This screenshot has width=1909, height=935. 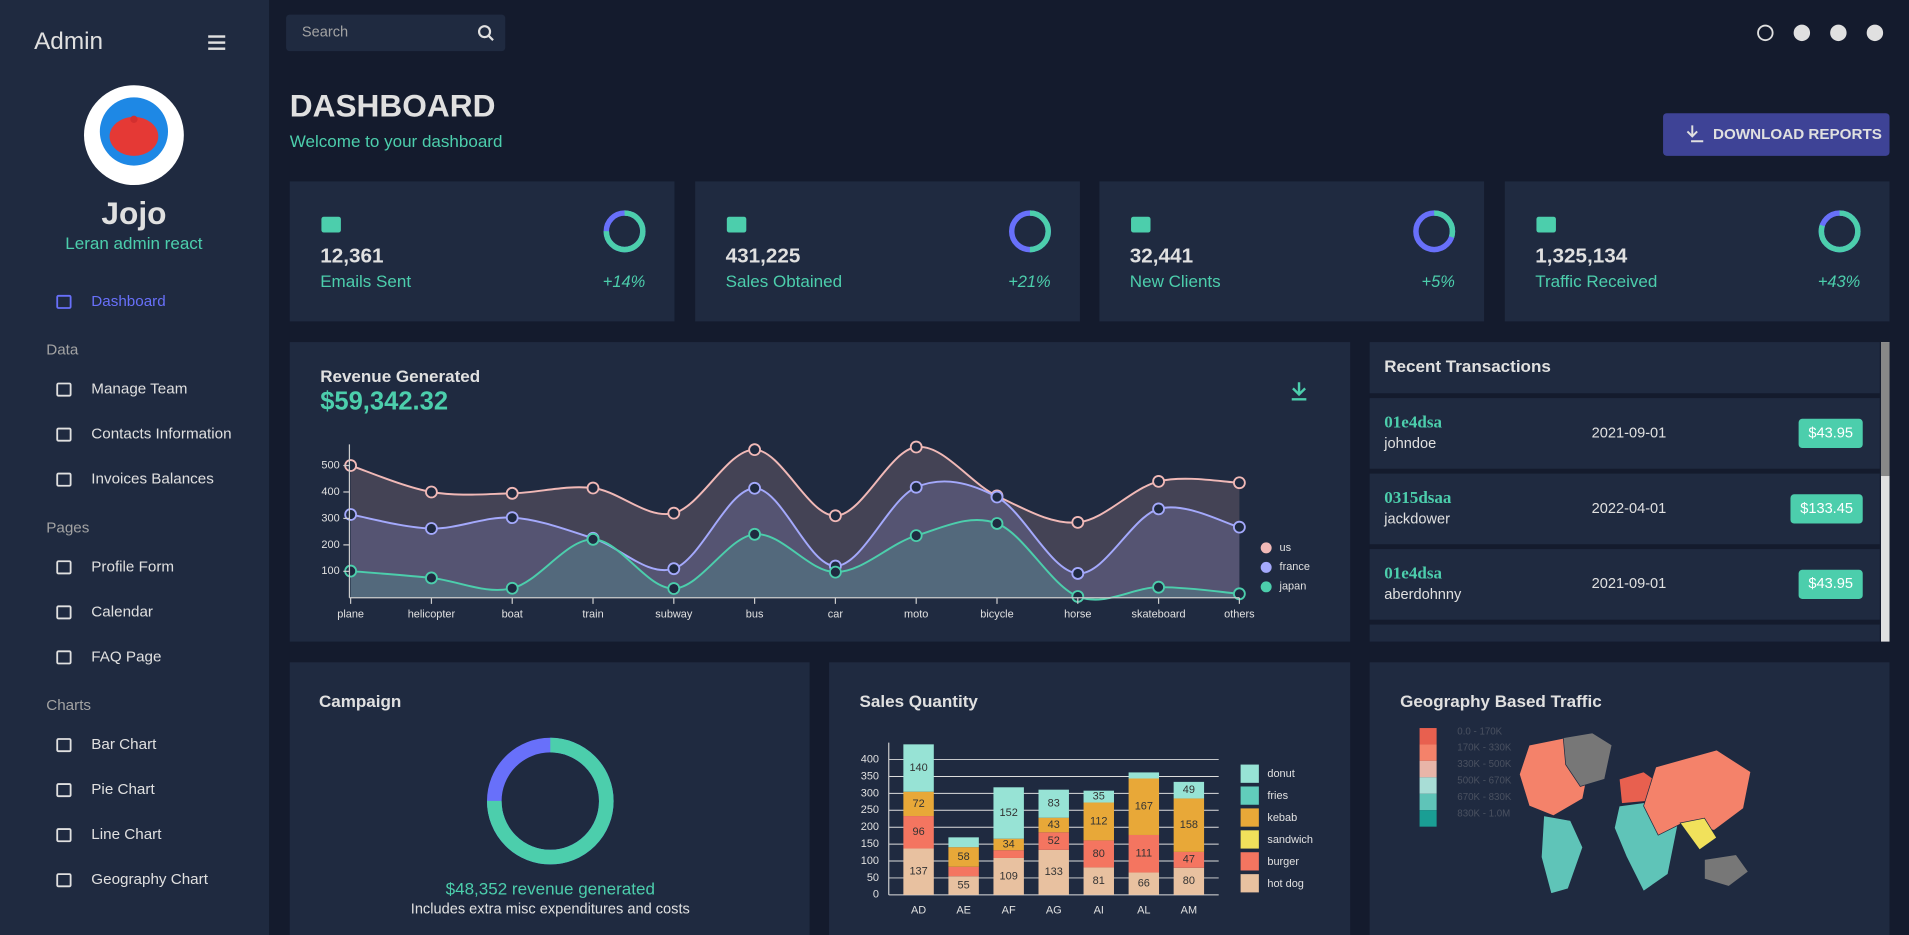 I want to click on chart-title: Geography Based Traffic, so click(x=1501, y=701).